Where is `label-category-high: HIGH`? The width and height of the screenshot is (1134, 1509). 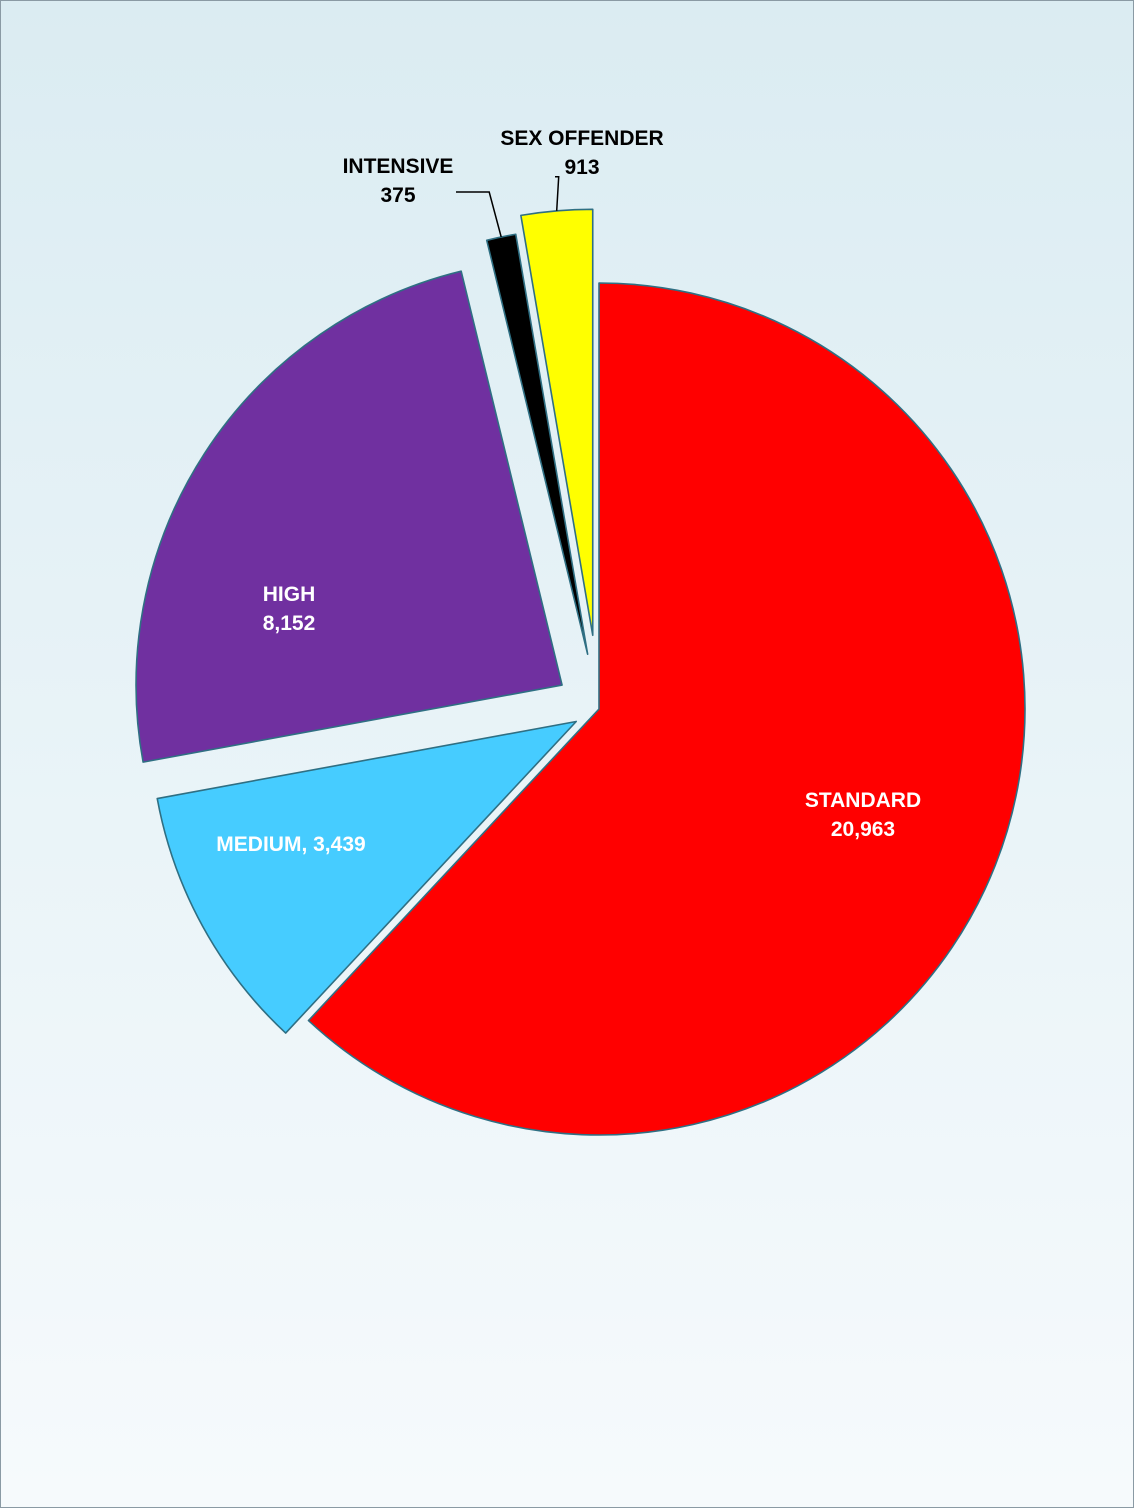
label-category-high: HIGH is located at coordinates (289, 594).